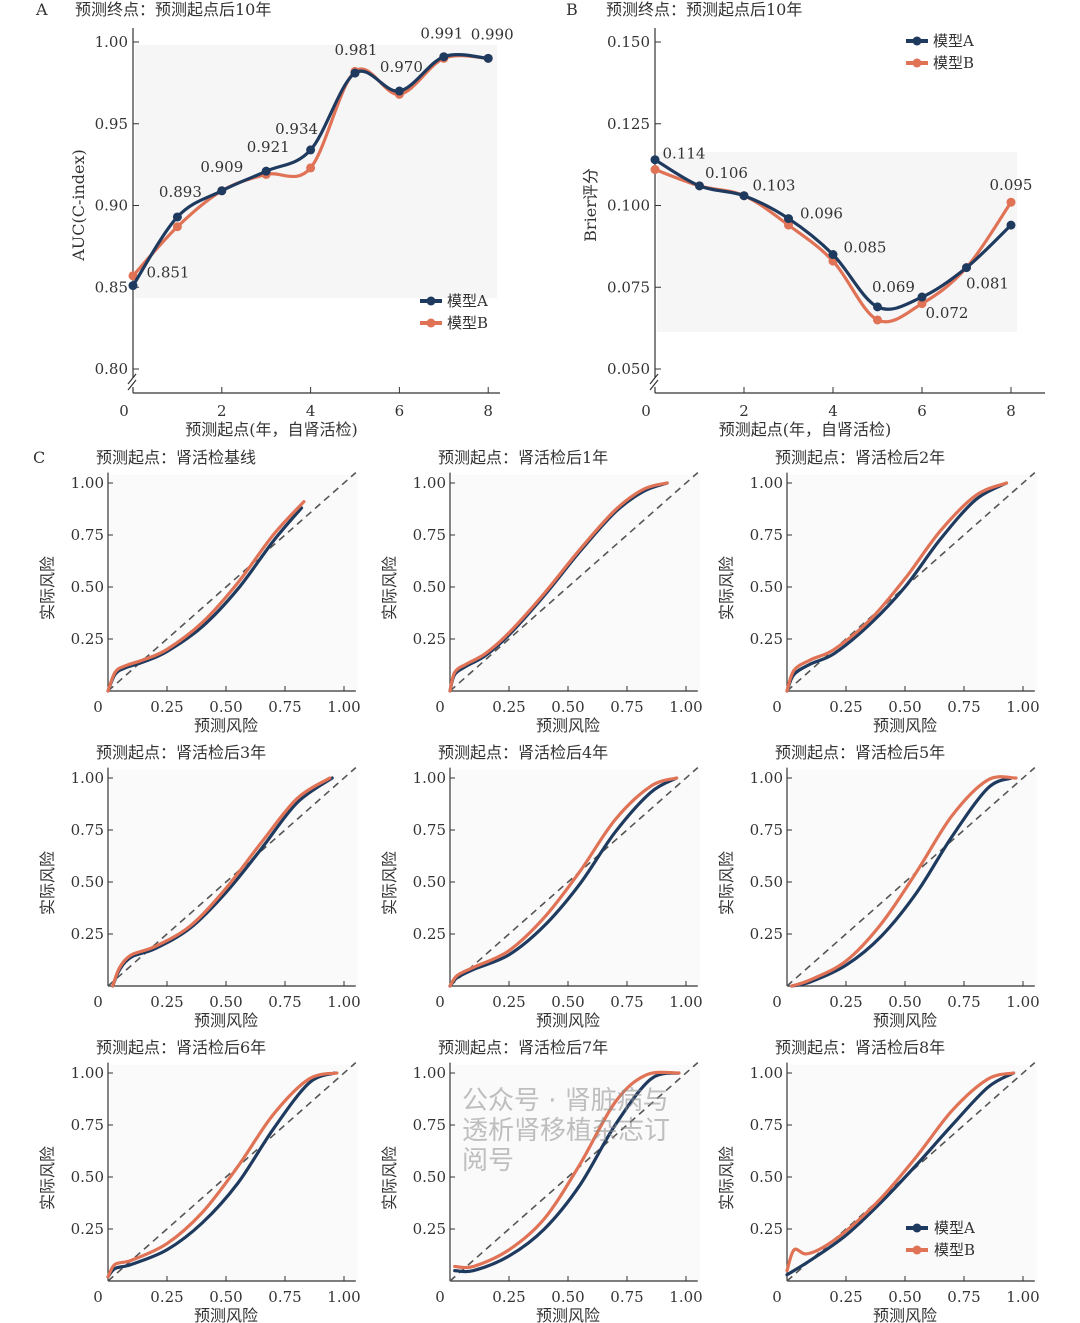  Describe the element at coordinates (821, 214) in the screenshot. I see `data-label: 0.096` at that location.